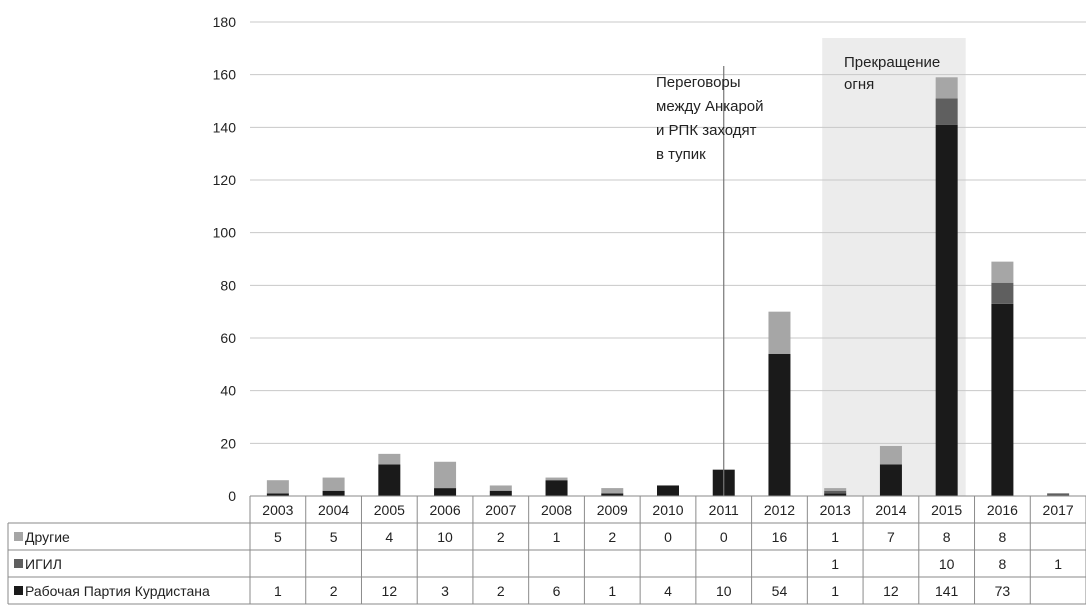 The image size is (1086, 606). I want to click on data-label: 16, so click(780, 537).